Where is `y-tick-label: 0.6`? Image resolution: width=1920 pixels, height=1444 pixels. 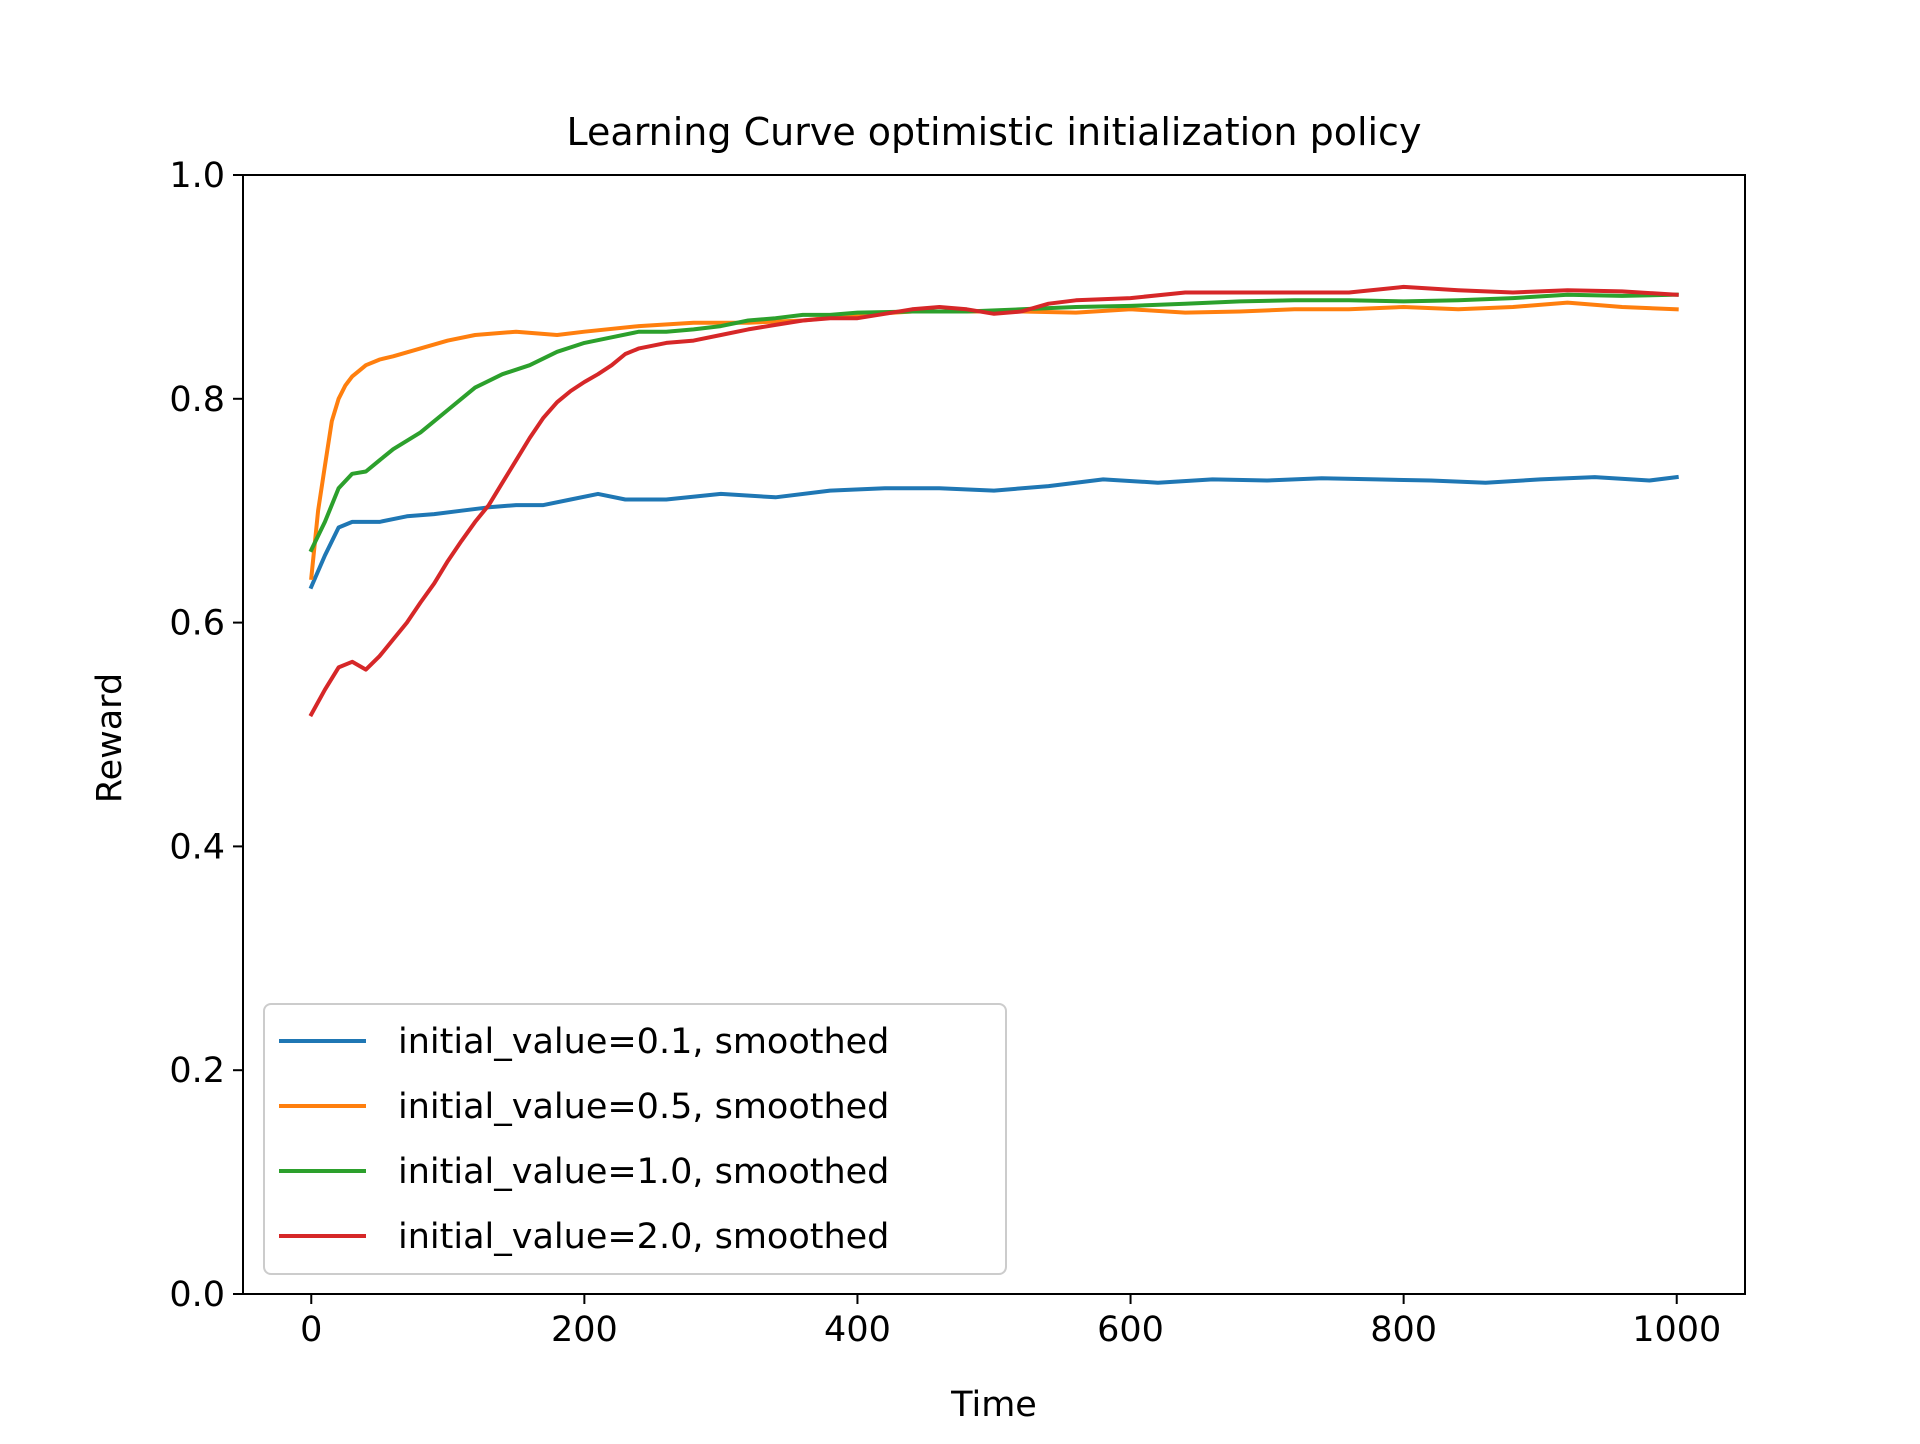
y-tick-label: 0.6 is located at coordinates (197, 624).